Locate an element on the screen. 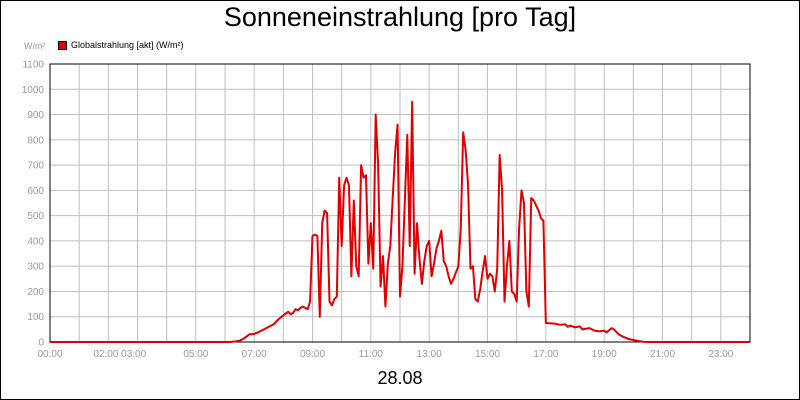 The height and width of the screenshot is (400, 800). y-tick-label: 200 is located at coordinates (35, 292).